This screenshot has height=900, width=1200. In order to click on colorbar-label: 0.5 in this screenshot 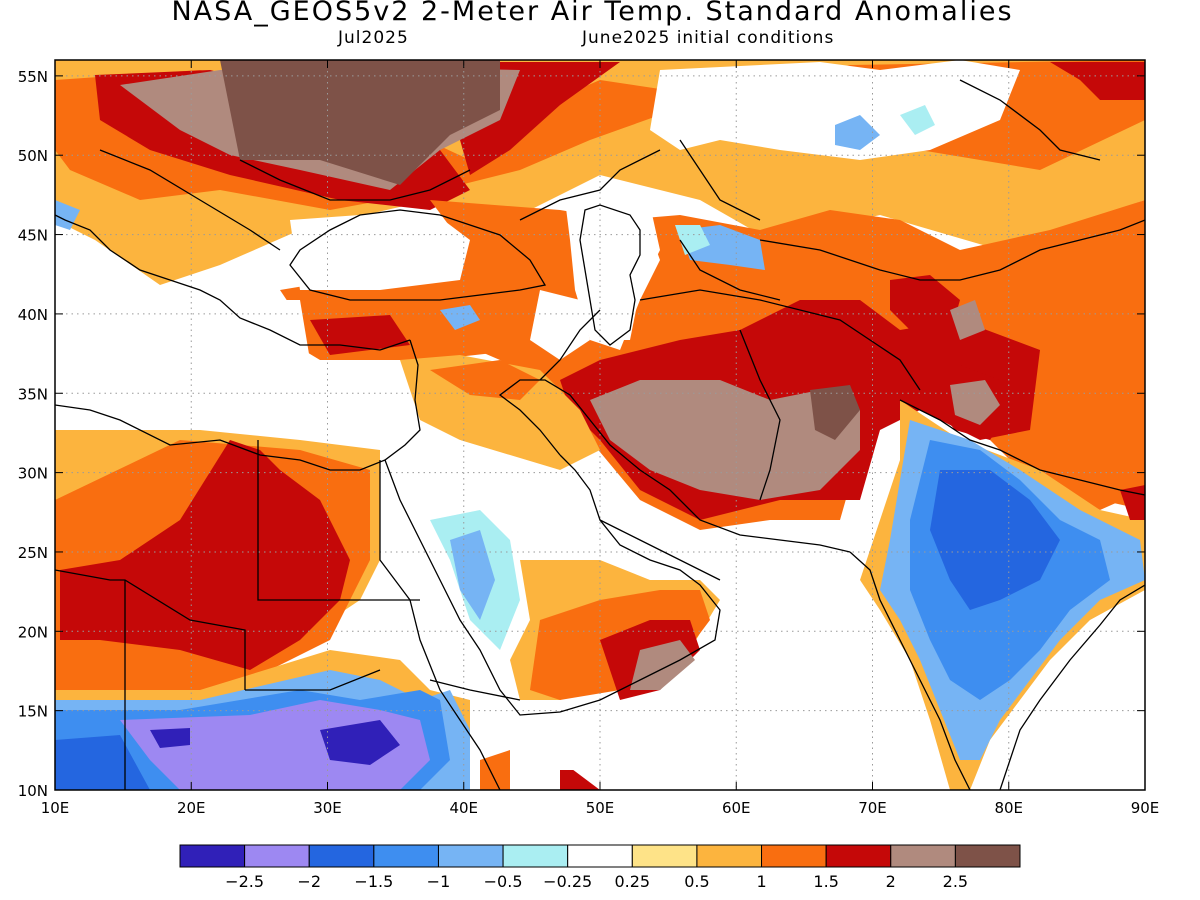, I will do `click(696, 881)`.